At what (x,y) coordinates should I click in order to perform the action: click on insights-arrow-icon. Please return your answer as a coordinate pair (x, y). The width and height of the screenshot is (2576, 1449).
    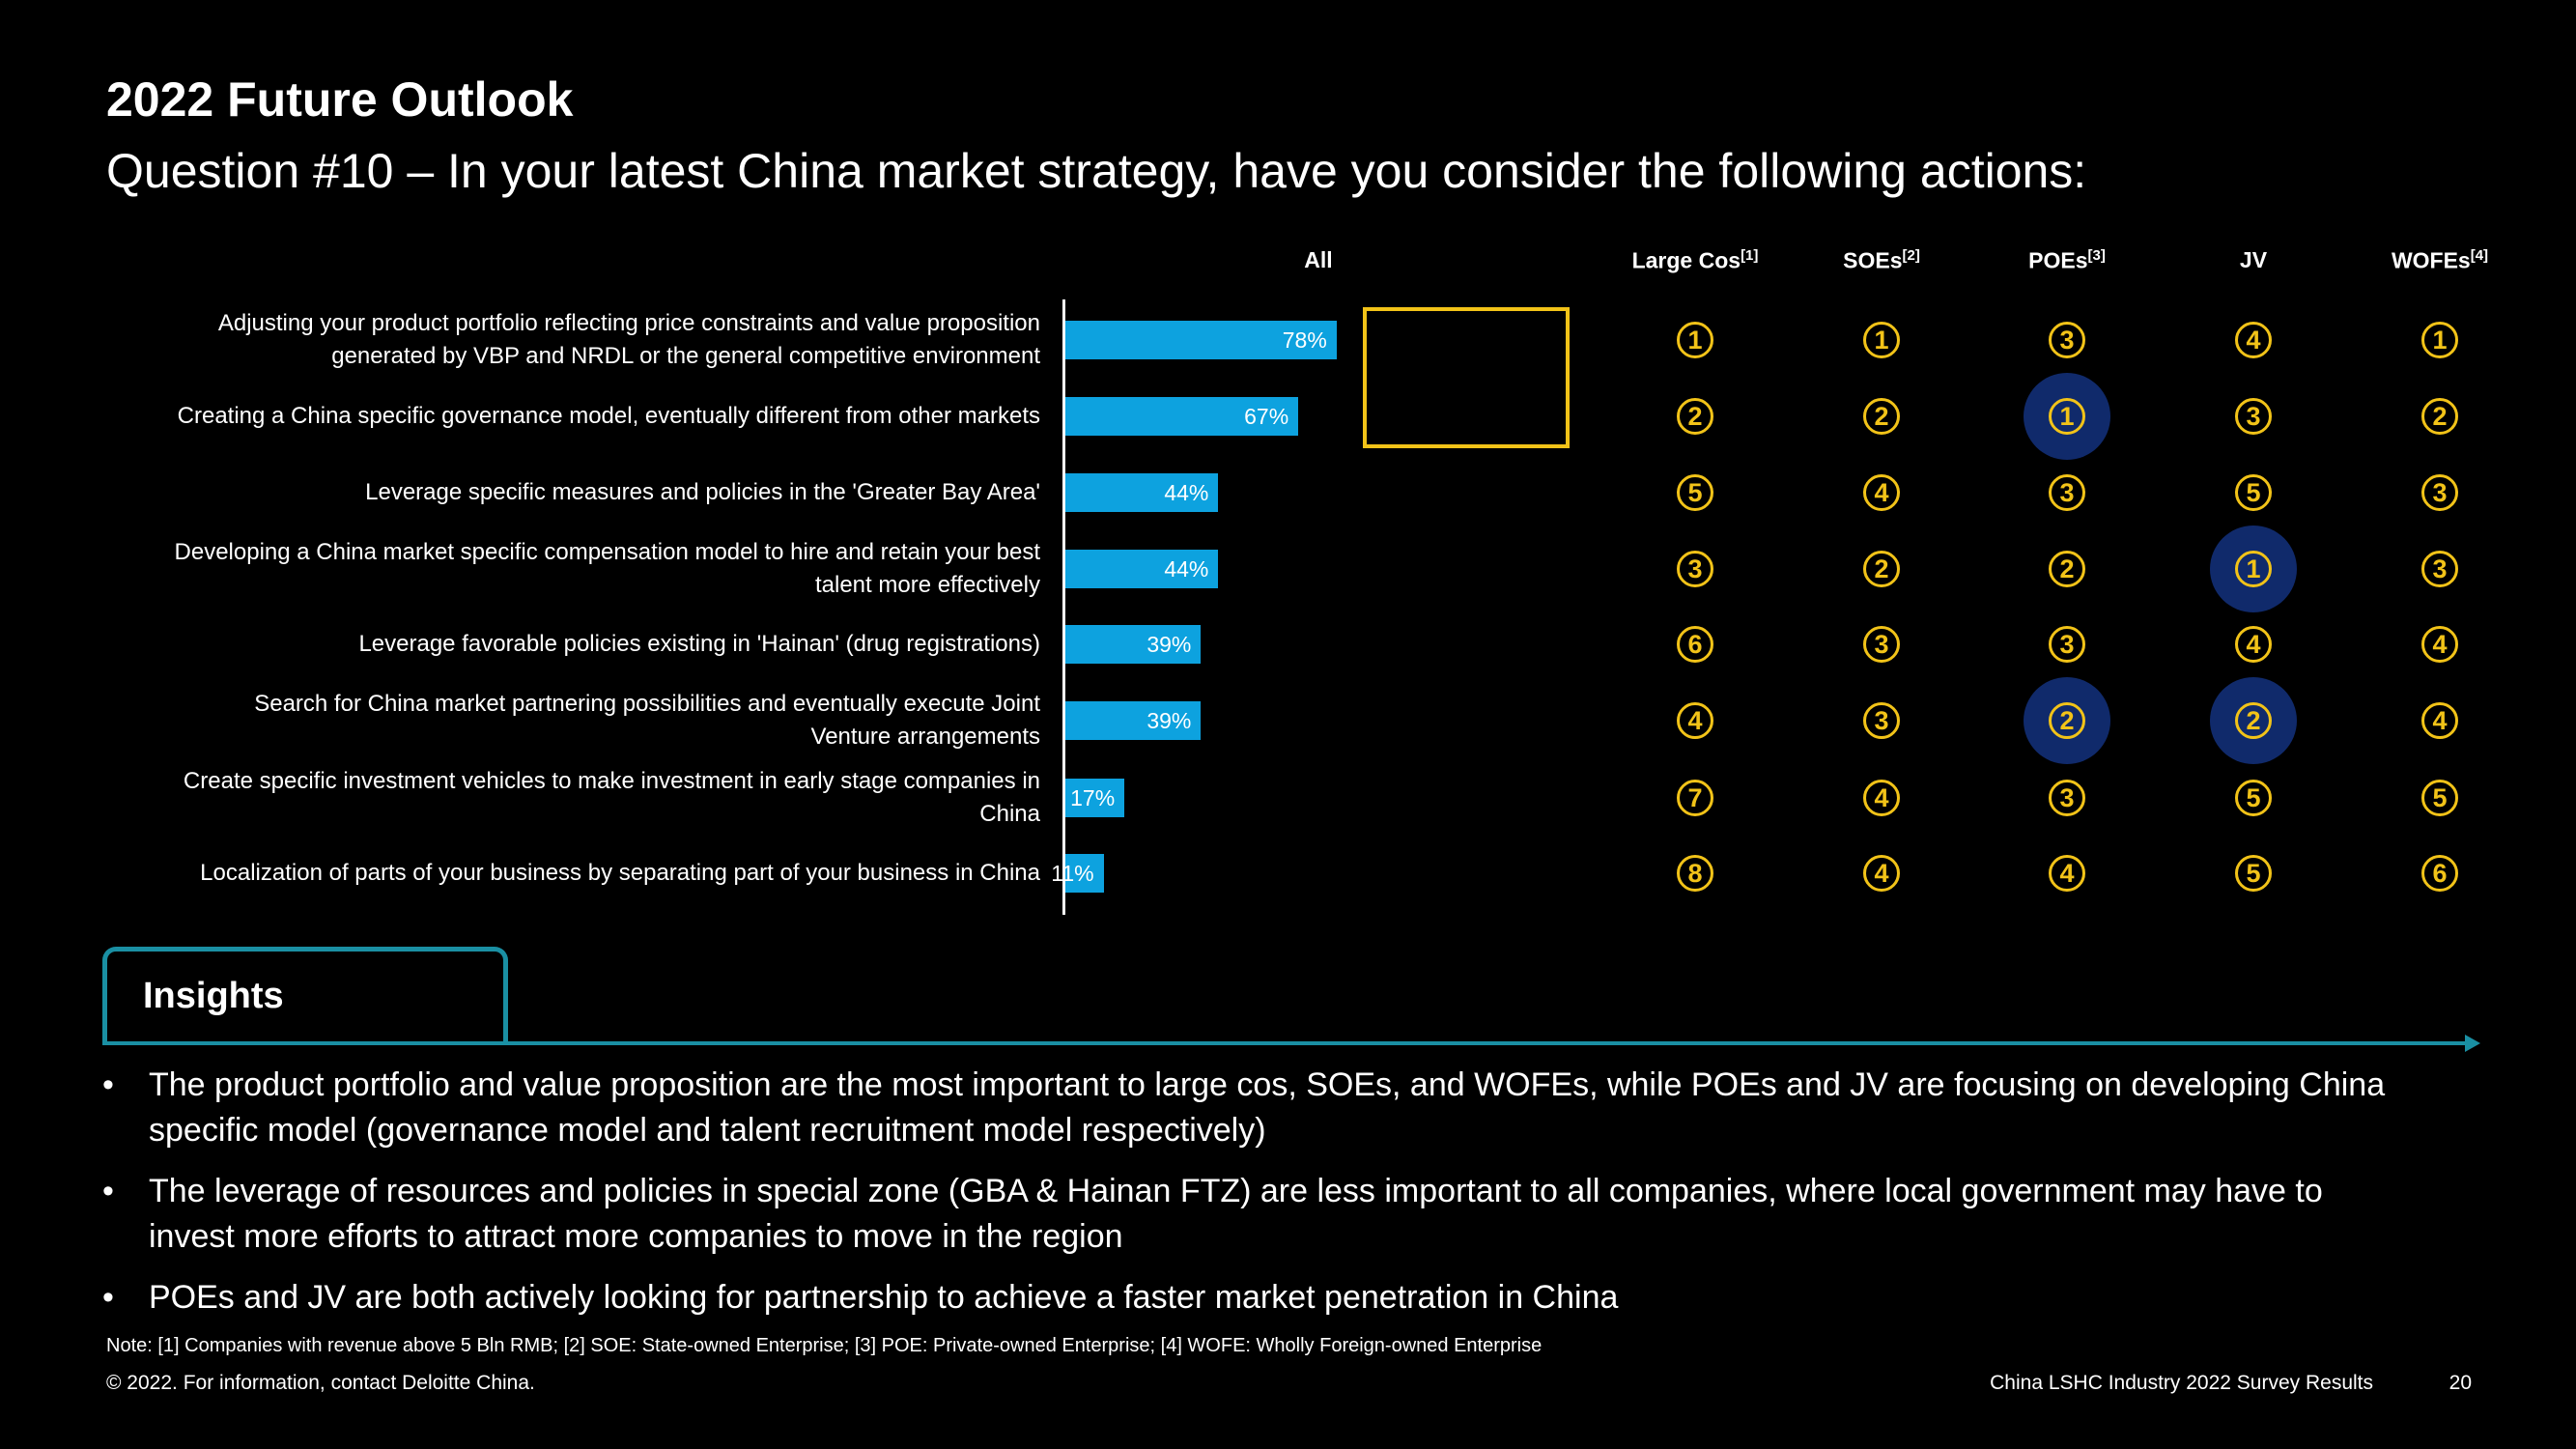
    Looking at the image, I should click on (2472, 1043).